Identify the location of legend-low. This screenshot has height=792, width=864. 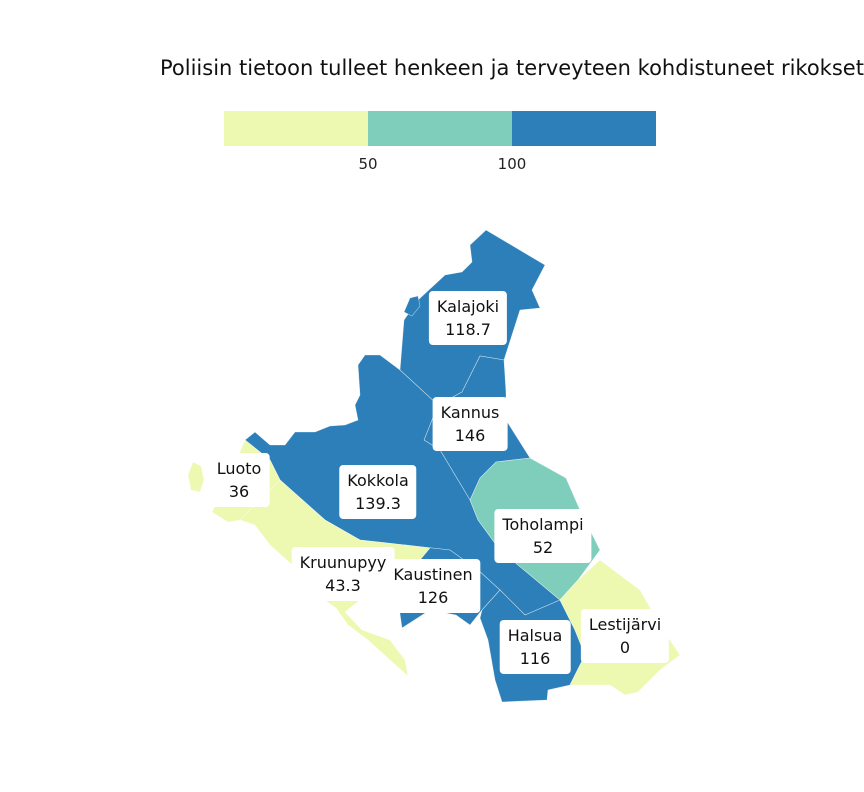
(296, 128).